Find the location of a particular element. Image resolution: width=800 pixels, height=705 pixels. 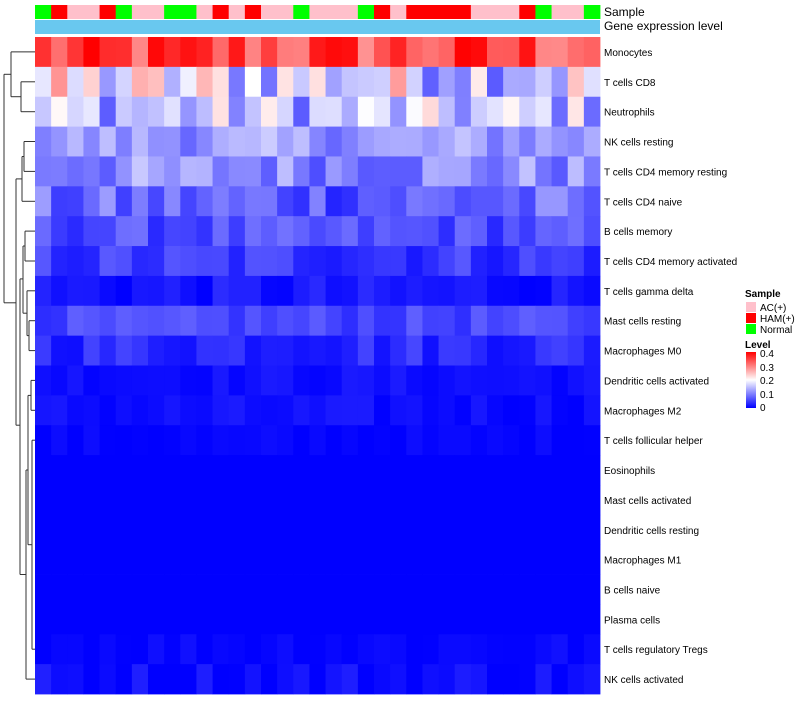

row-label-t-cells-cd8: T cells CD8 is located at coordinates (630, 83).